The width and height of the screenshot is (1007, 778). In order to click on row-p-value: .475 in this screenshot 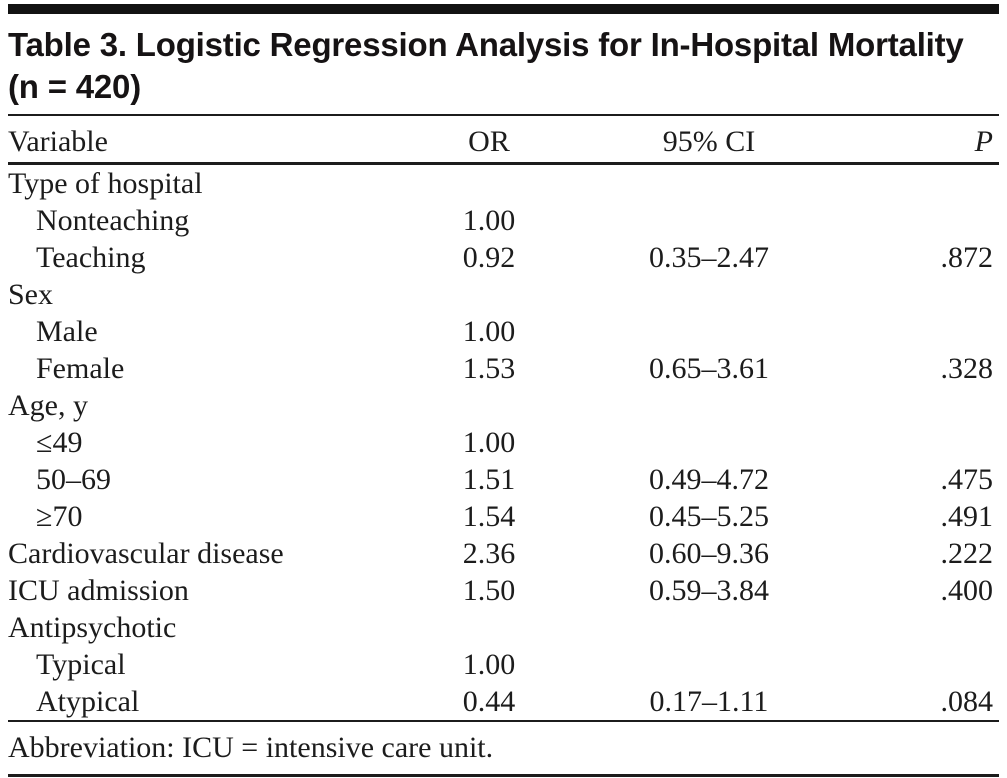, I will do `click(967, 479)`.